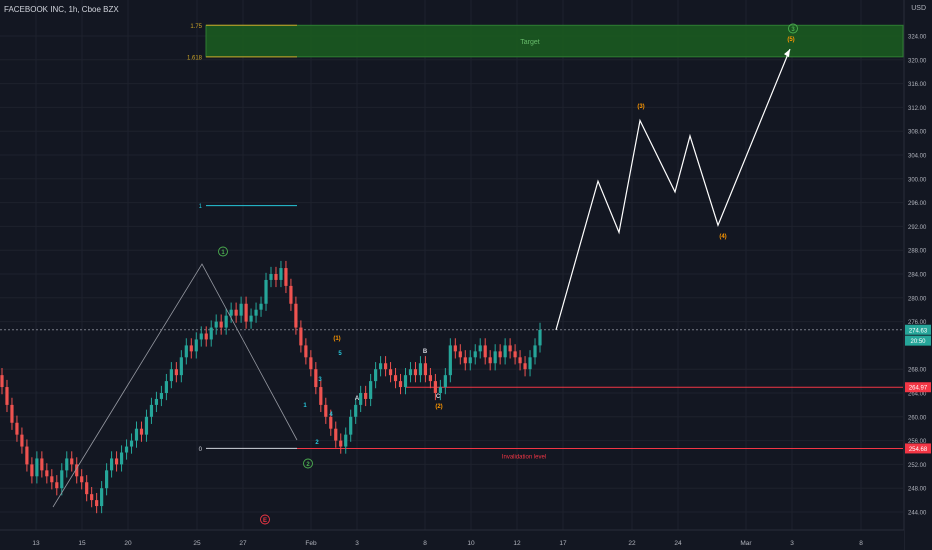  Describe the element at coordinates (917, 466) in the screenshot. I see `price-tick-label: 252.00` at that location.